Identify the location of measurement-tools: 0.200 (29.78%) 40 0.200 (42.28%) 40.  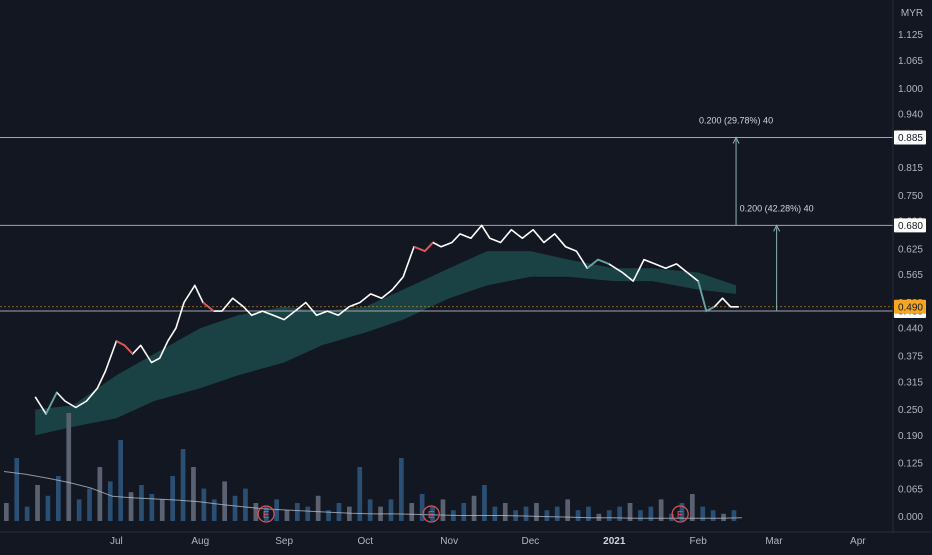
(756, 214).